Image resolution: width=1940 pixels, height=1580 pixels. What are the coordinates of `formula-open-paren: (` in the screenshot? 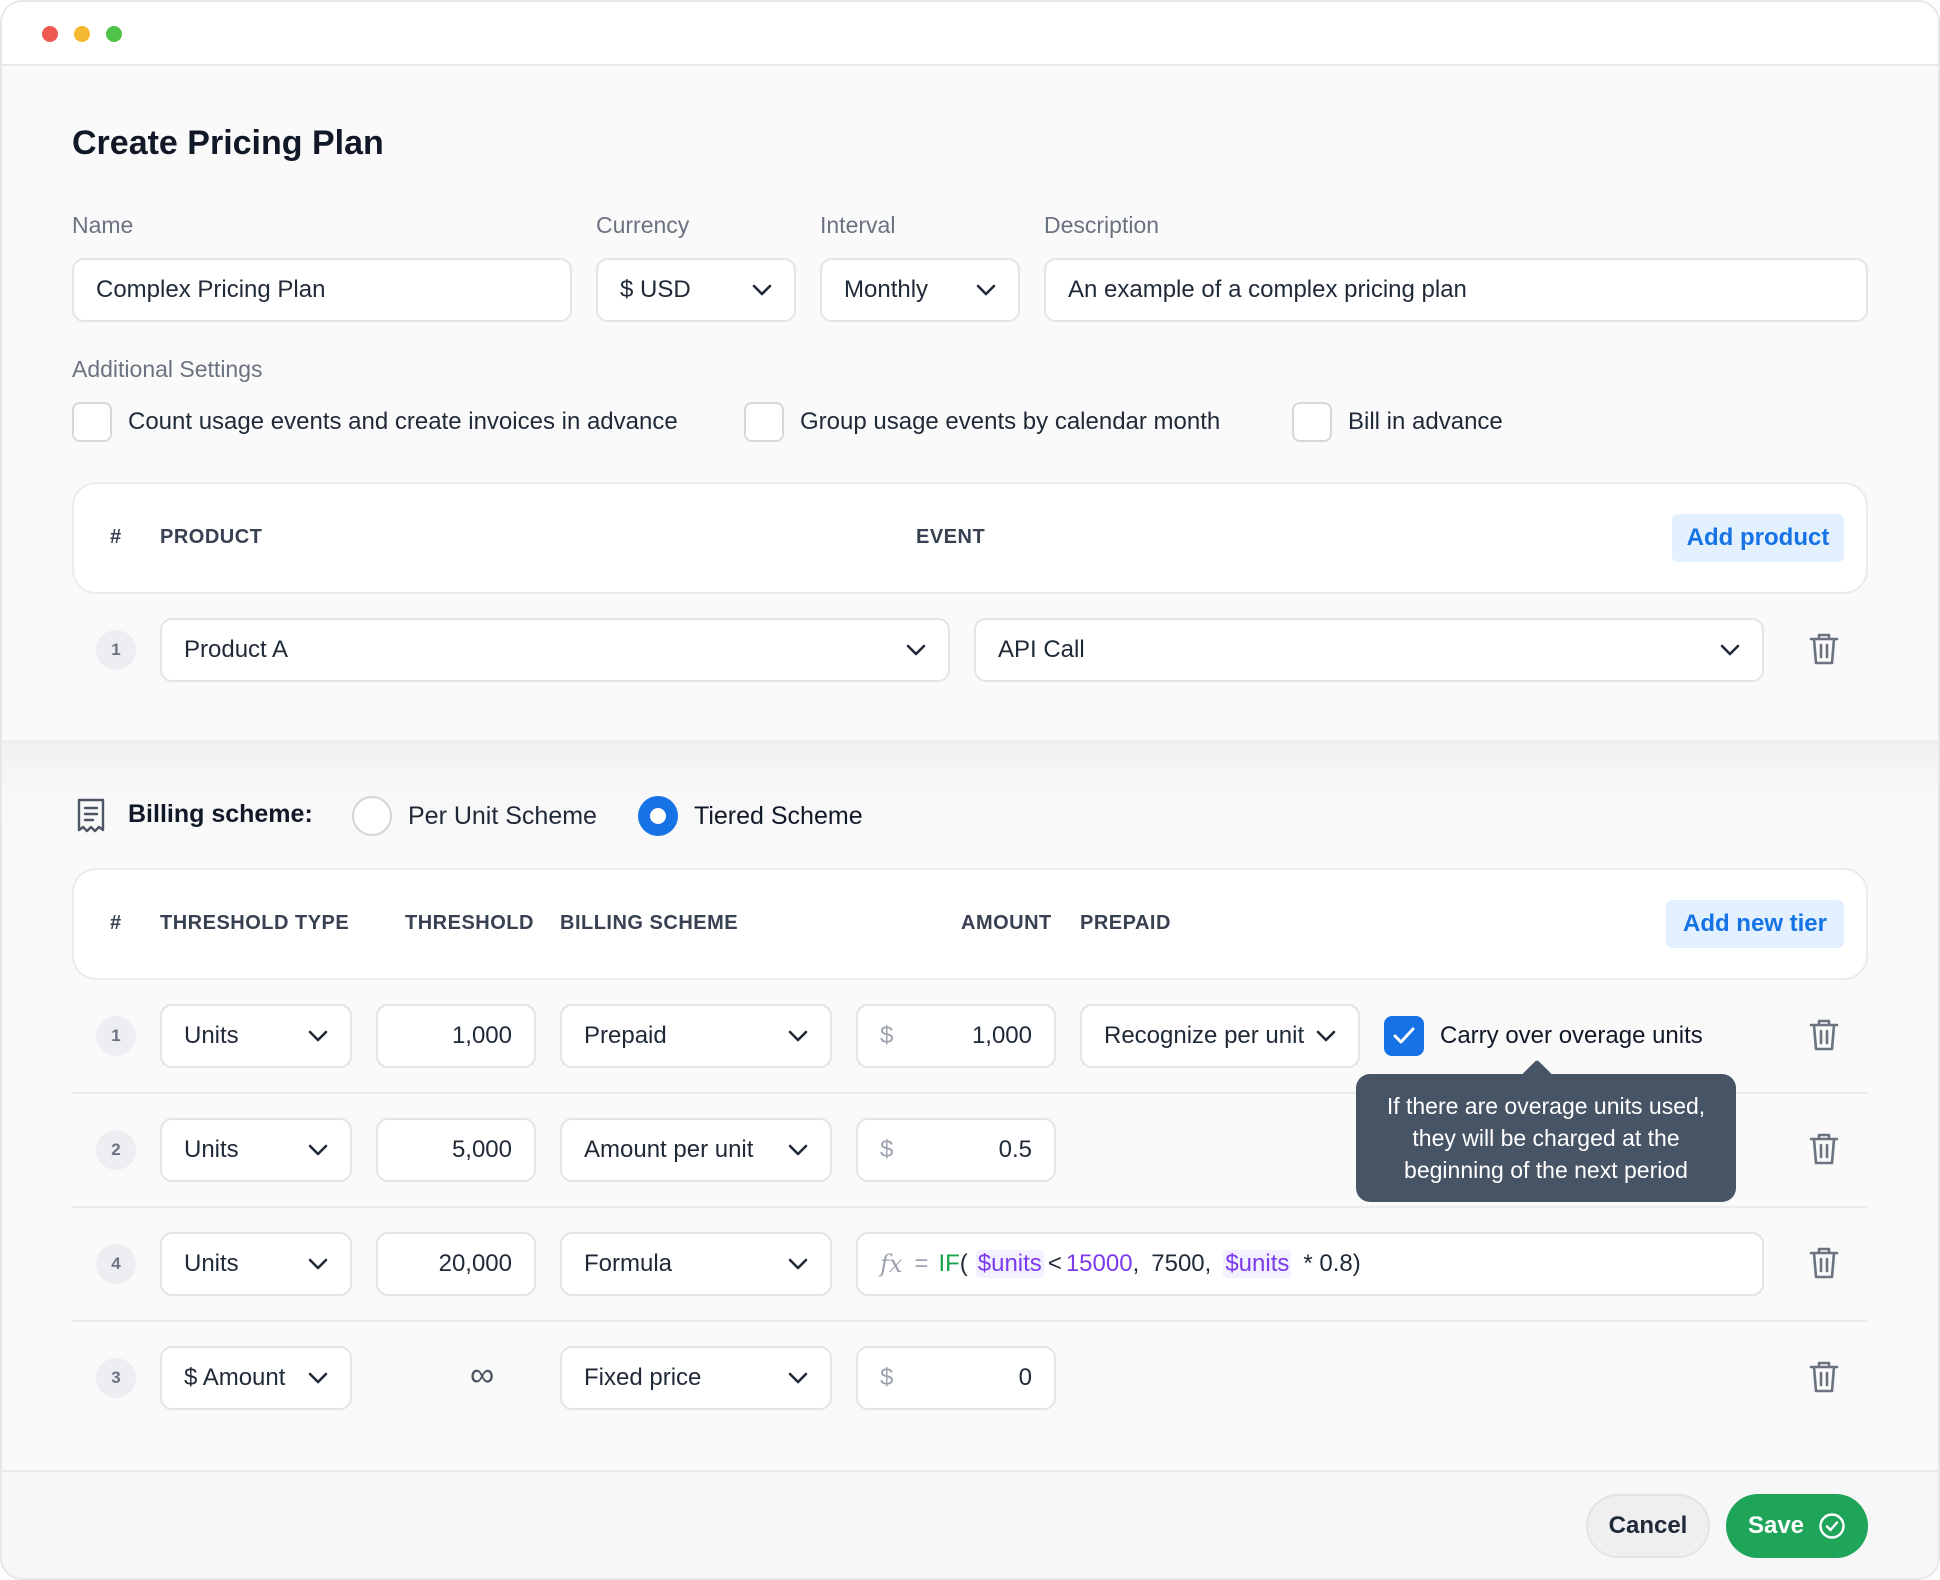 It's located at (963, 1263).